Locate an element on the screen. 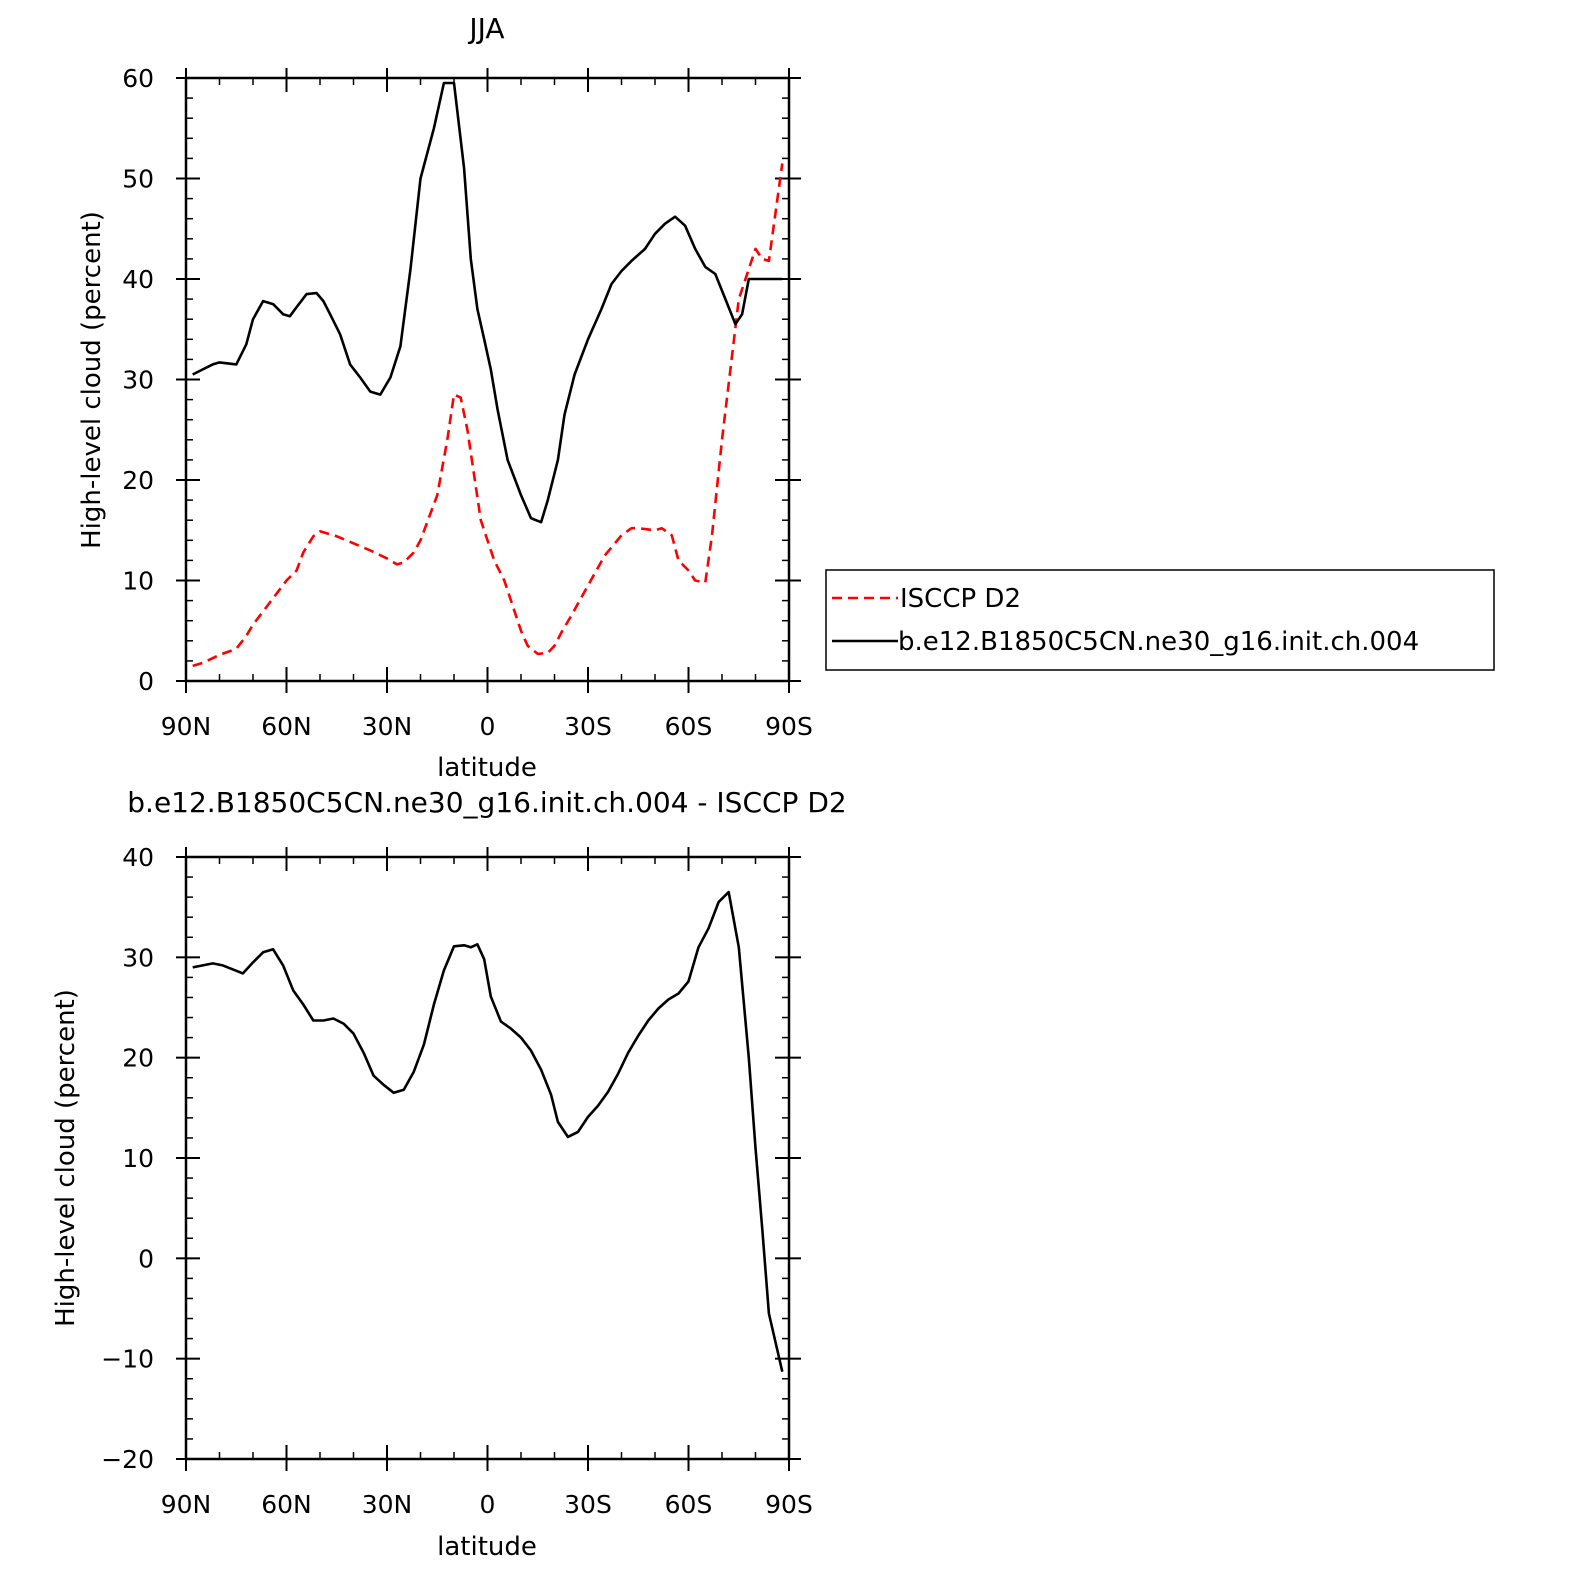  y-tick-label: −10 is located at coordinates (127, 1359).